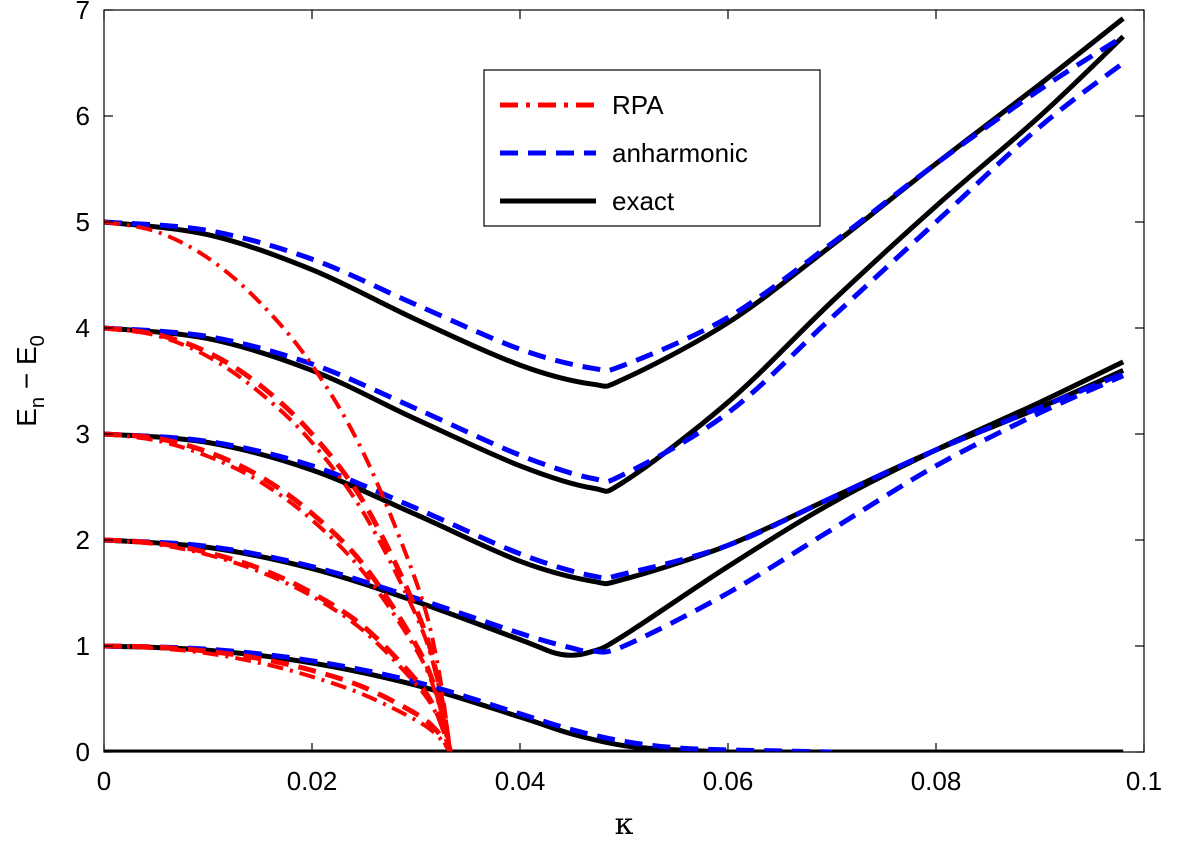 The image size is (1188, 841). Describe the element at coordinates (936, 781) in the screenshot. I see `x-tick-label: 0.08` at that location.